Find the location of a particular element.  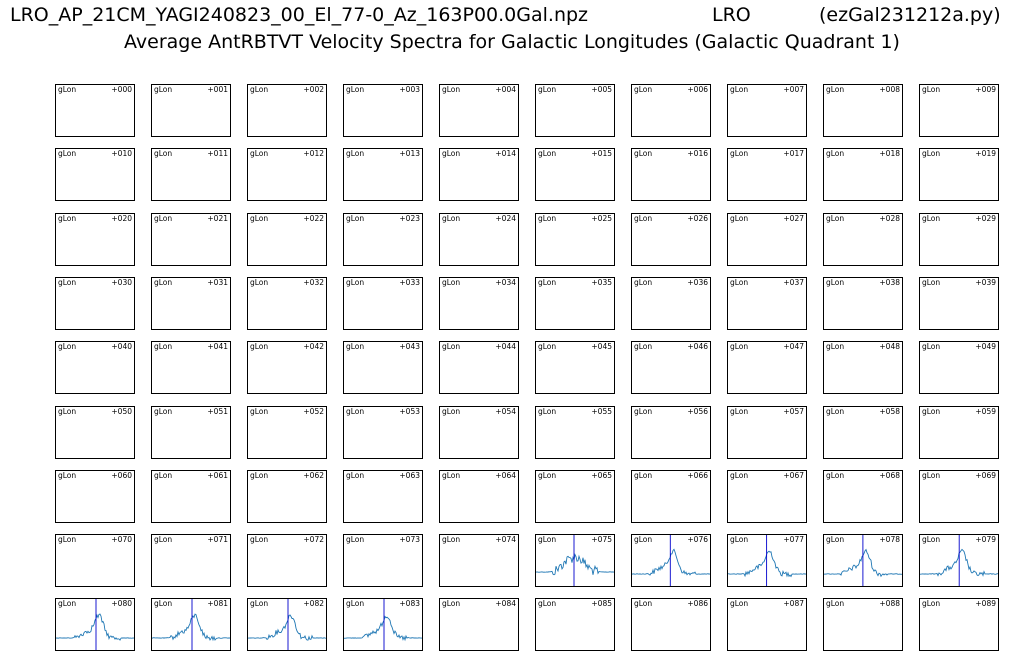

spectrum-panel: gLon +028 is located at coordinates (863, 239).